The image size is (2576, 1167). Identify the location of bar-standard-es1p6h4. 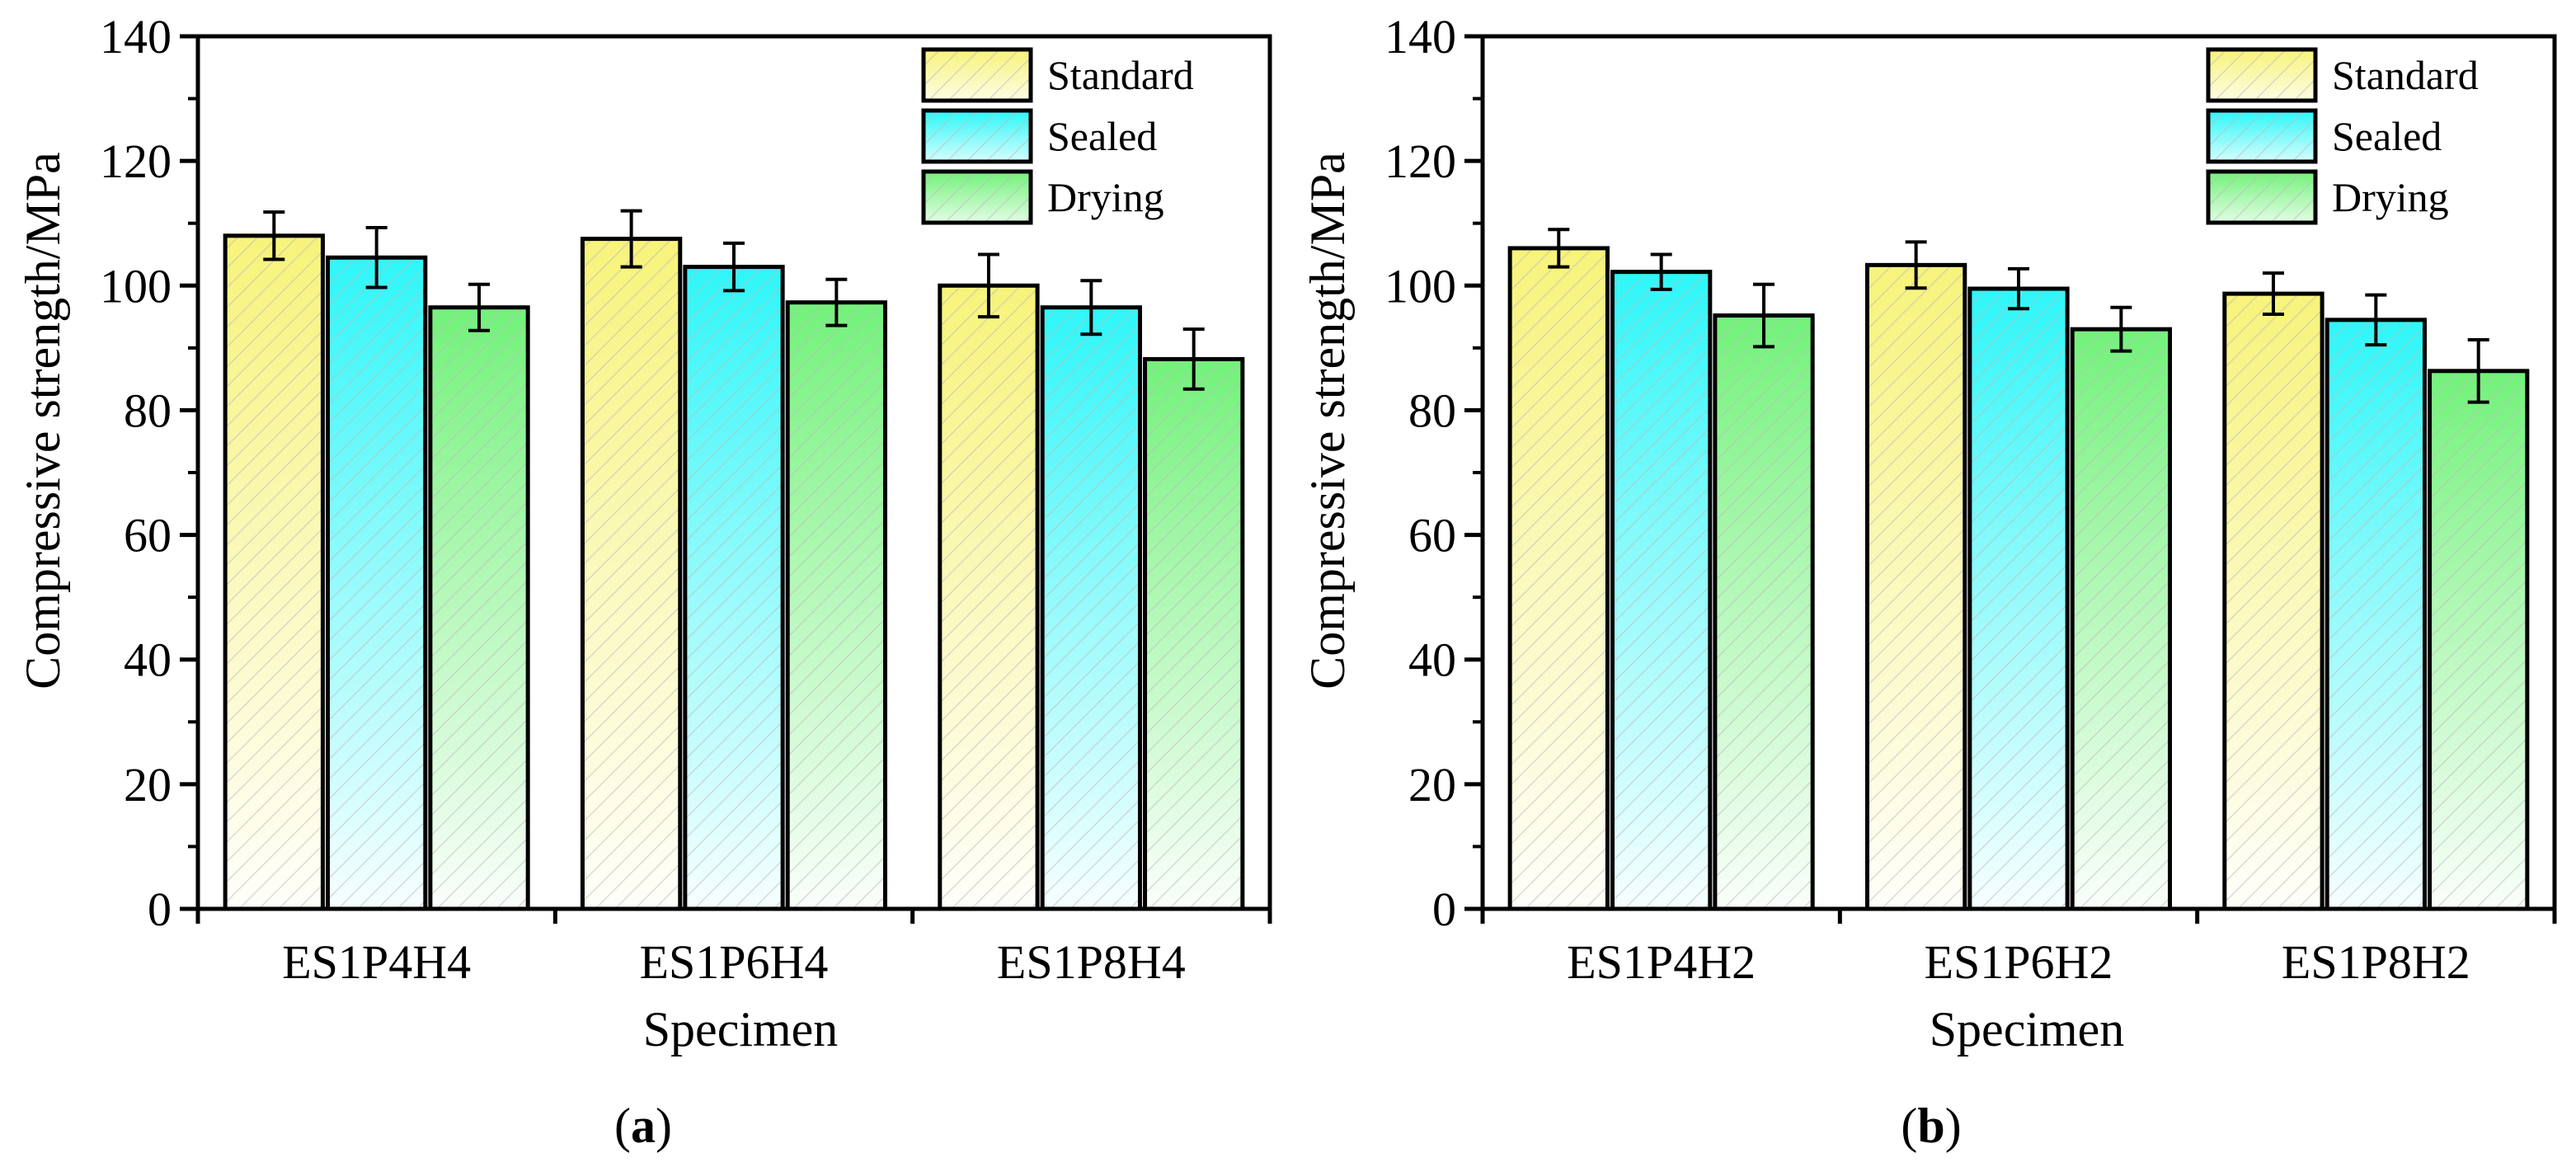
(631, 560).